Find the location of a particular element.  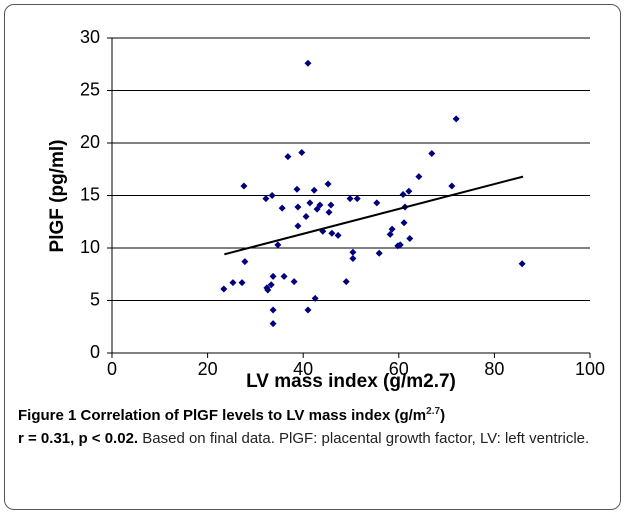

y-tick-label: 5 is located at coordinates (95, 299).